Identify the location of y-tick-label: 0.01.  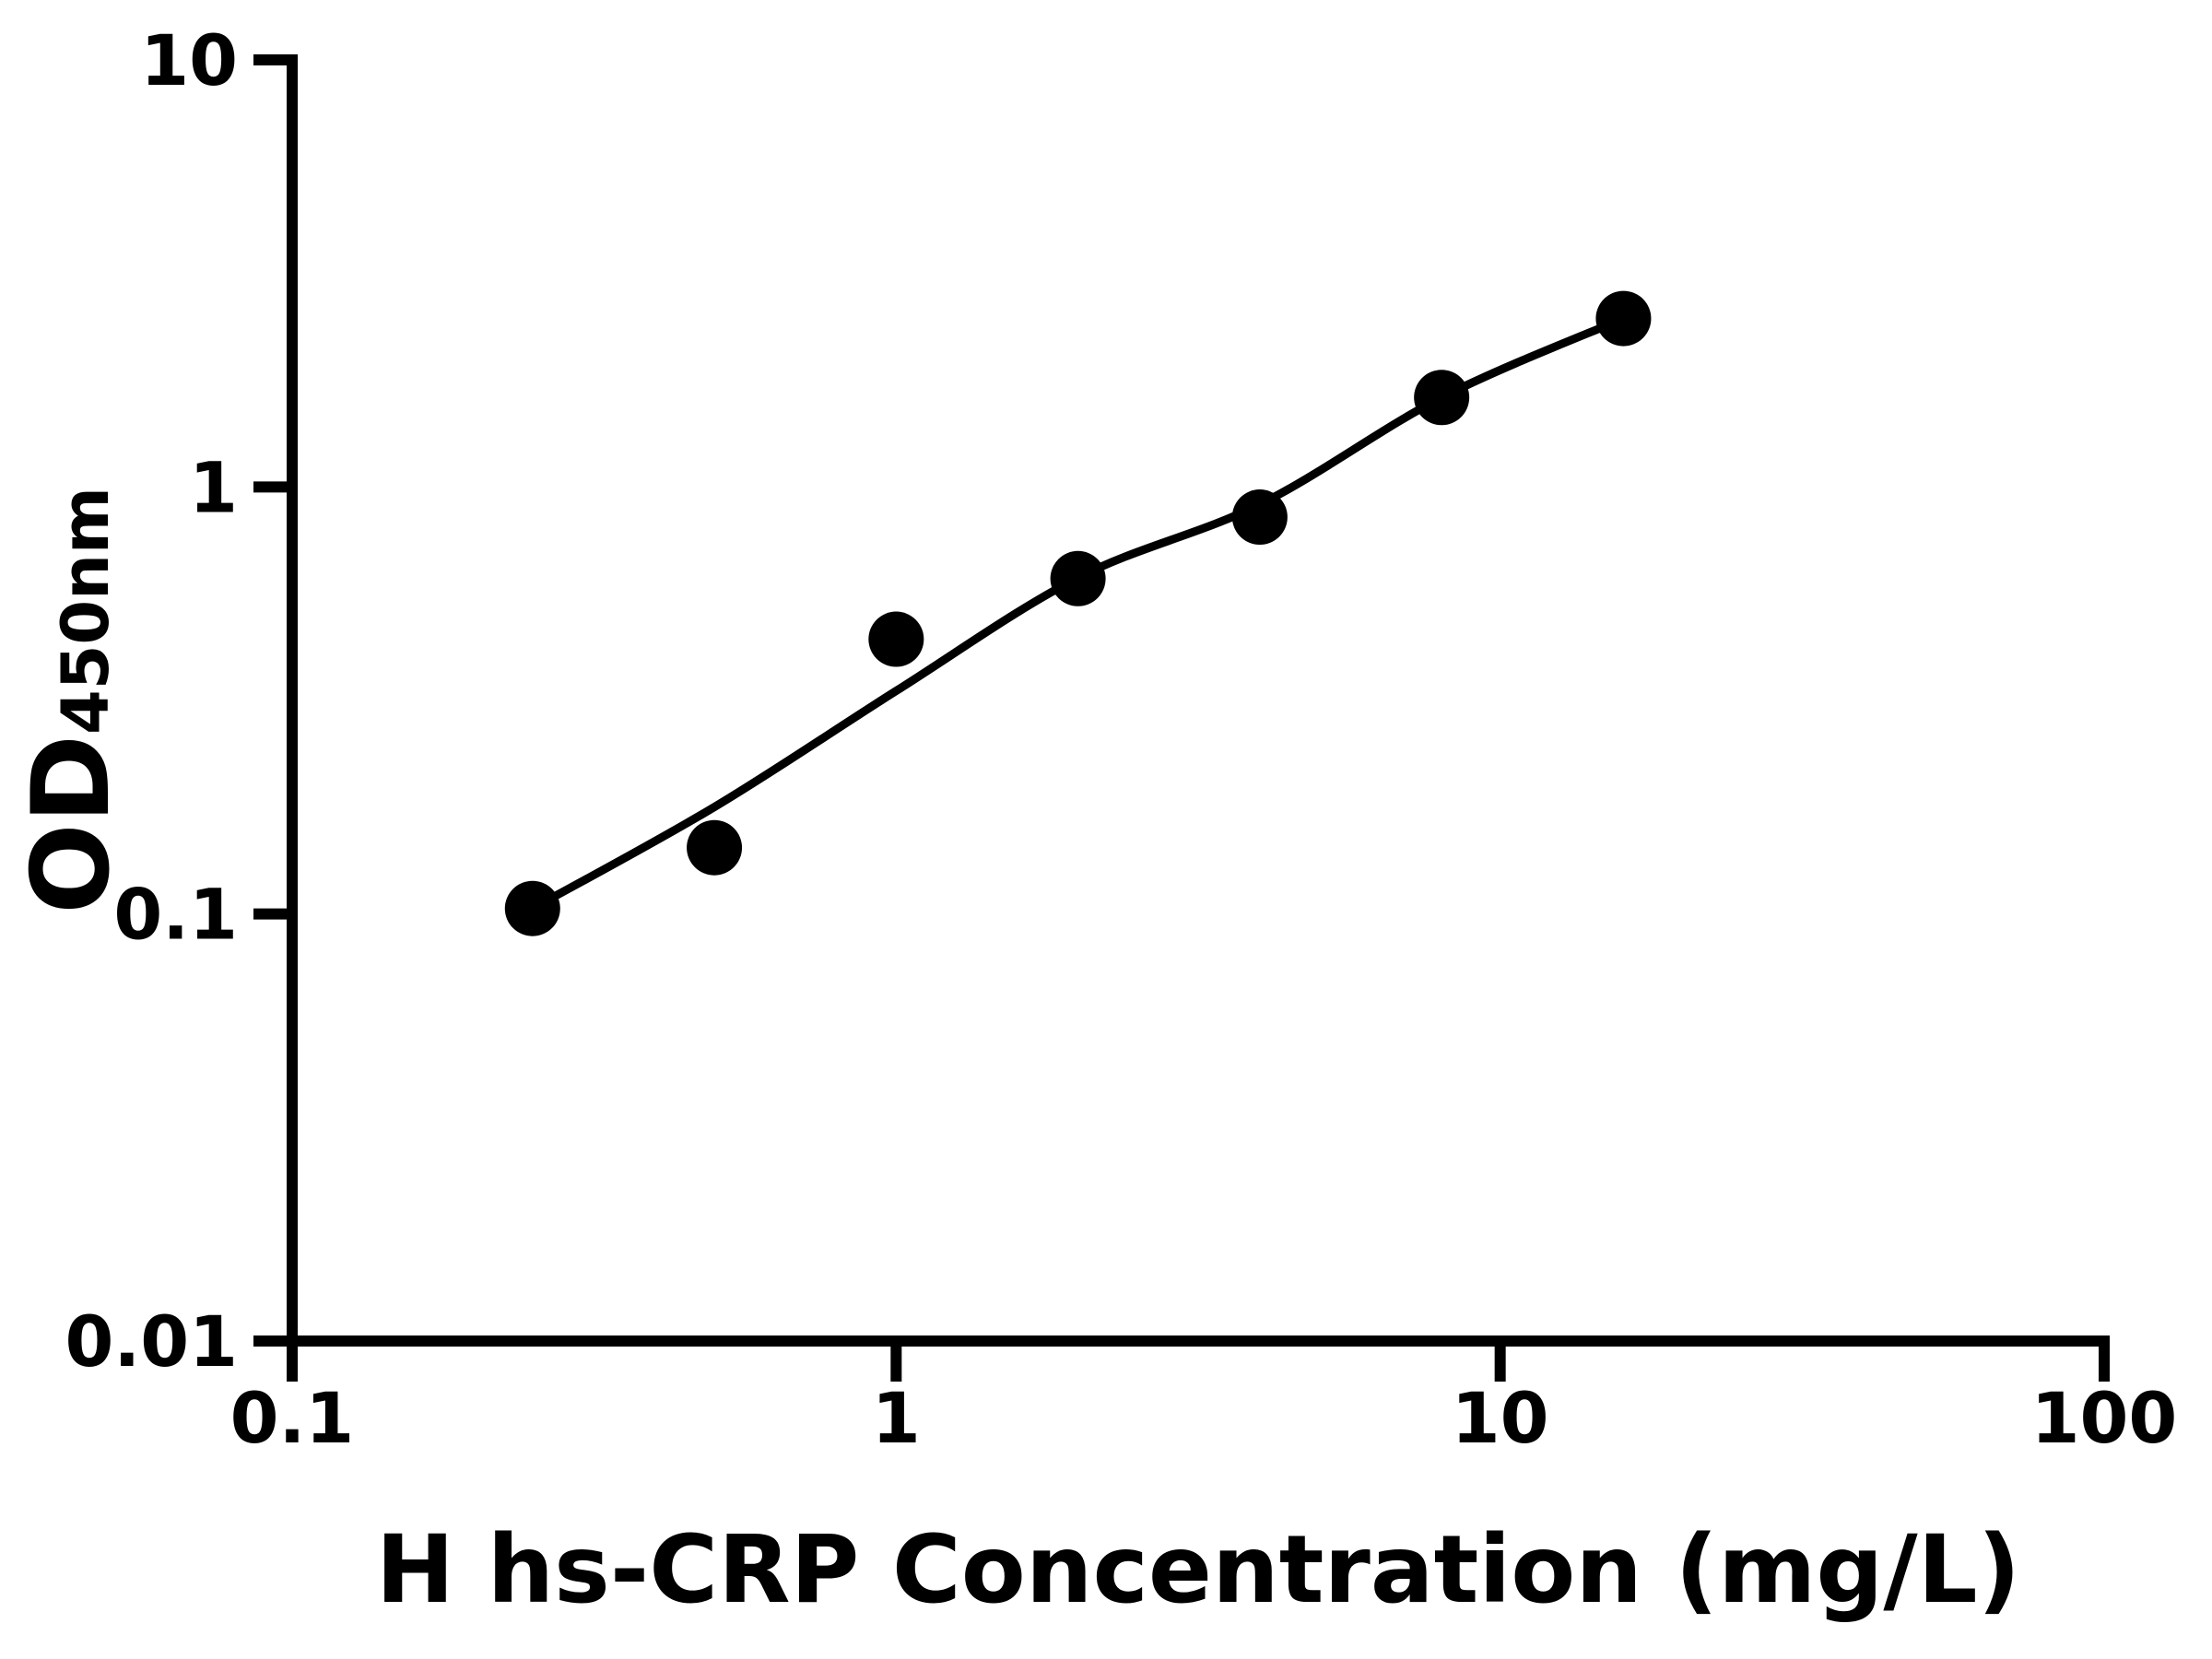
(151, 1341).